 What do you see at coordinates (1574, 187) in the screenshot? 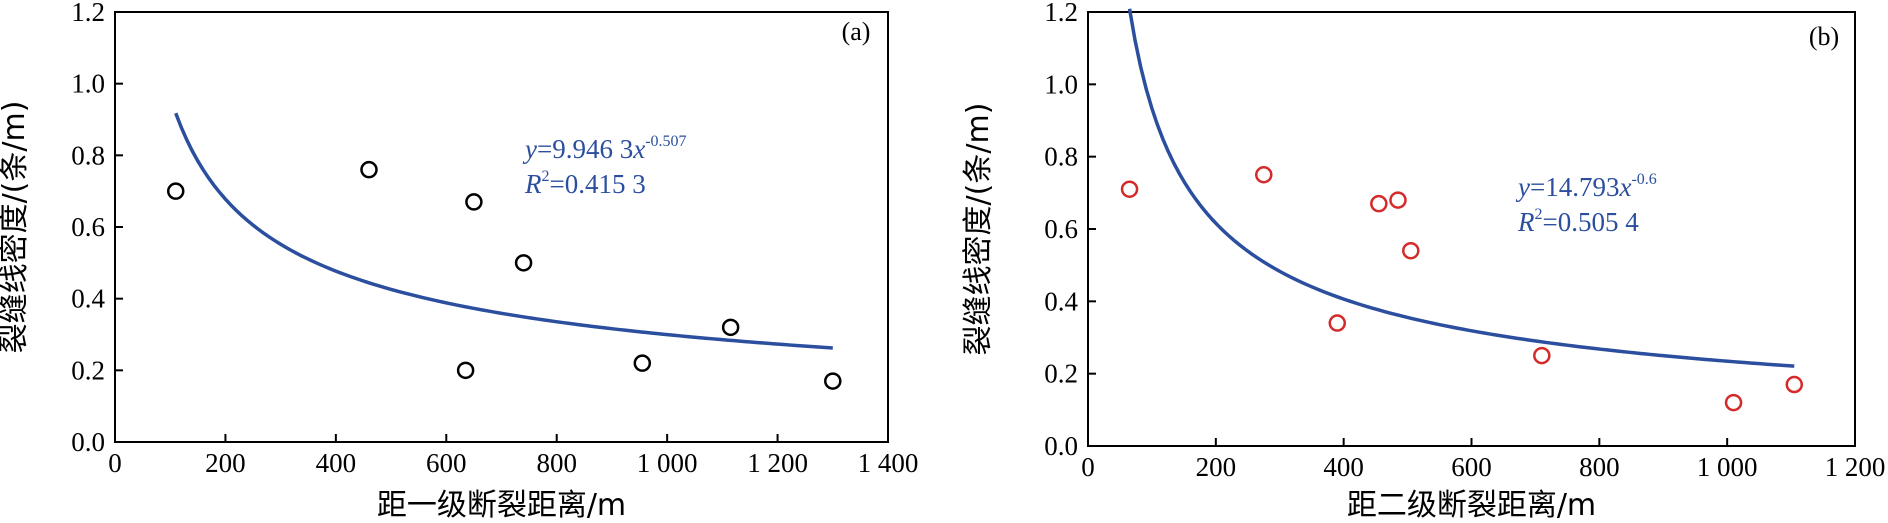
I see `equation-part: =14.793` at bounding box center [1574, 187].